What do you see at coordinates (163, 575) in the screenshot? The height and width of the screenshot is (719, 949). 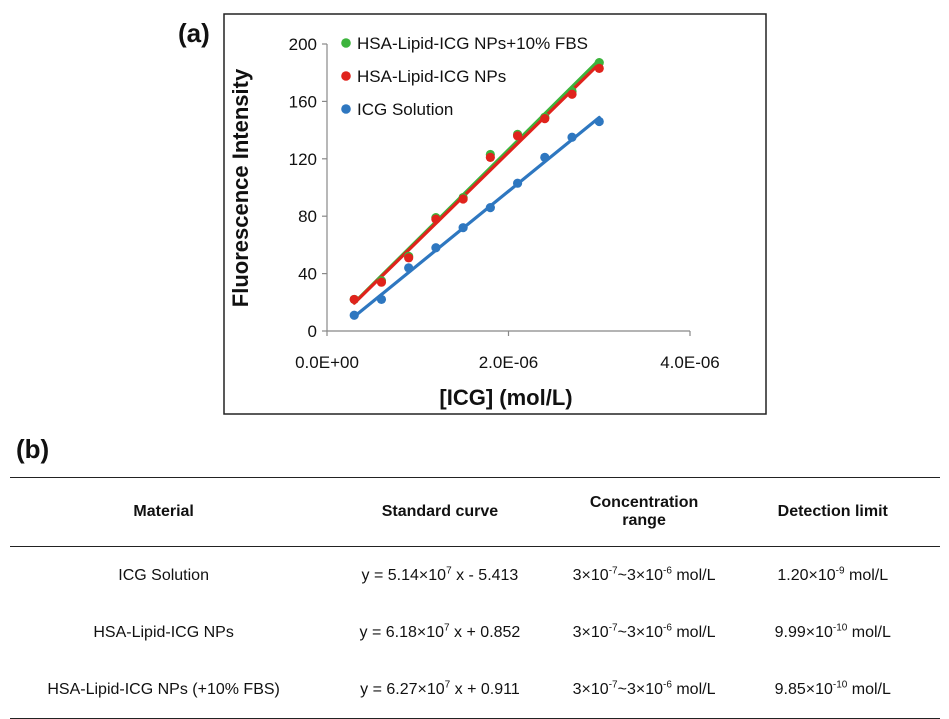 I see `material-cell: ICG Solution` at bounding box center [163, 575].